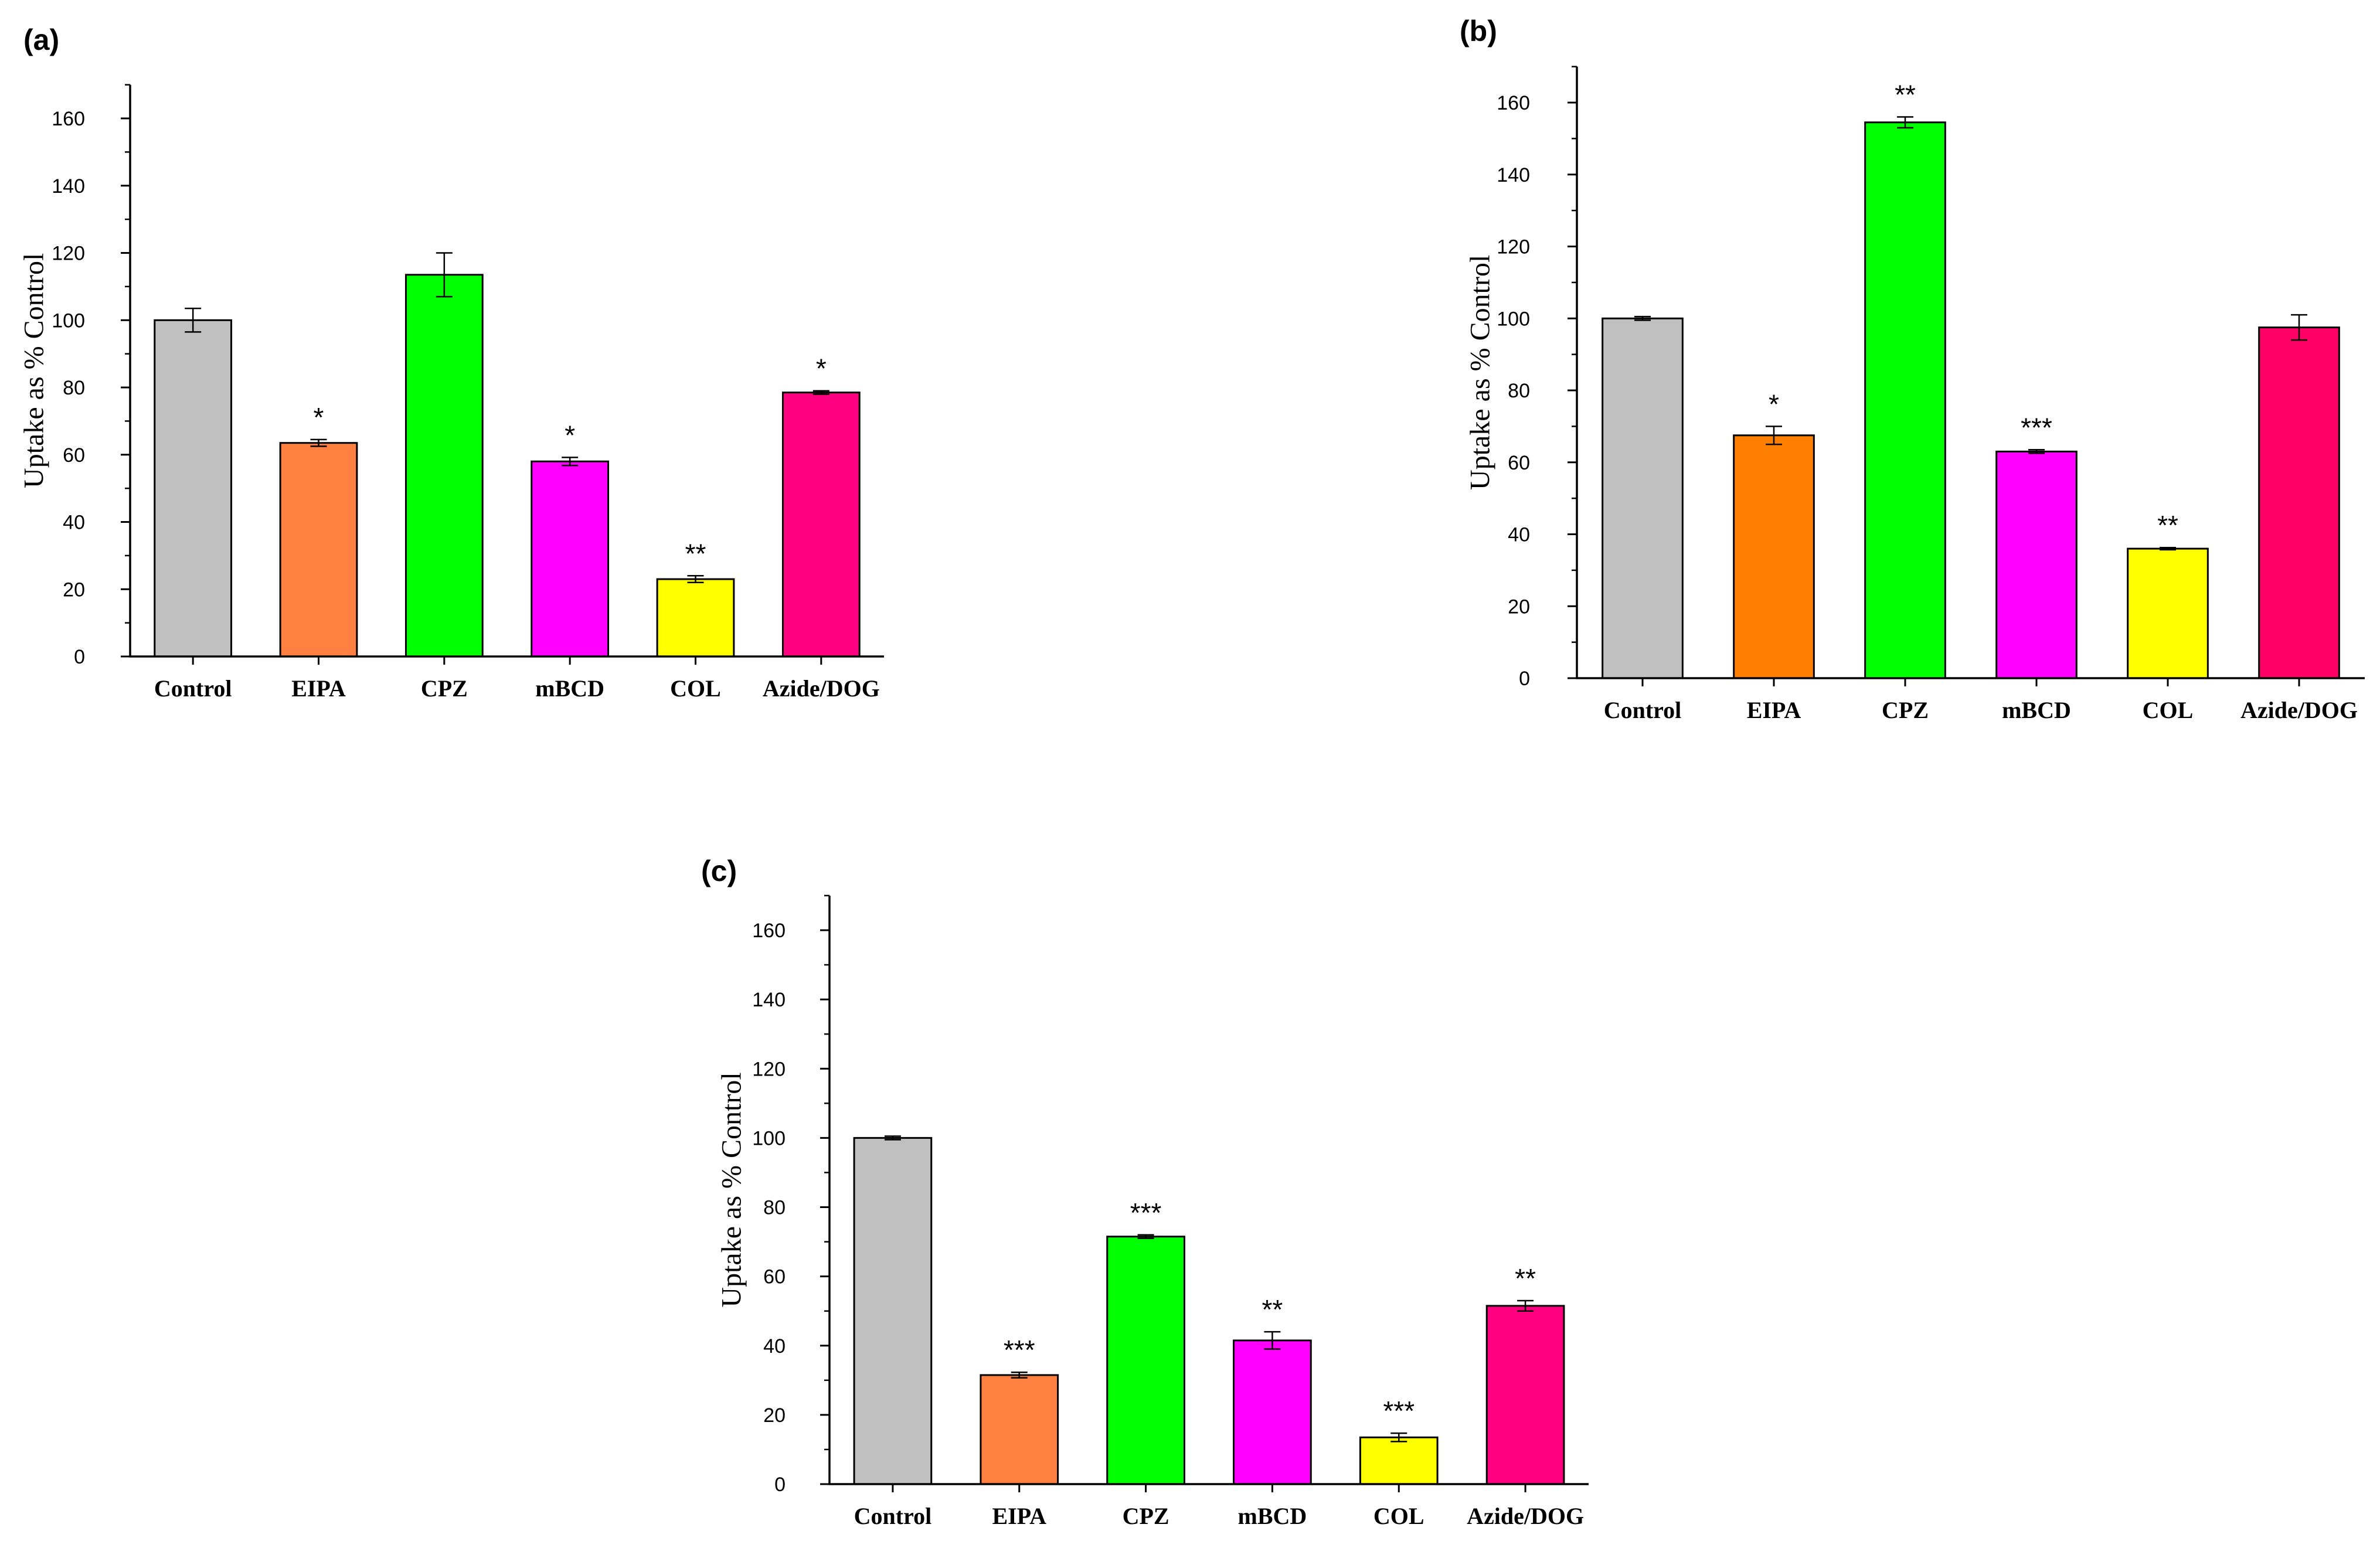  What do you see at coordinates (719, 871) in the screenshot?
I see `panel-label: (c)` at bounding box center [719, 871].